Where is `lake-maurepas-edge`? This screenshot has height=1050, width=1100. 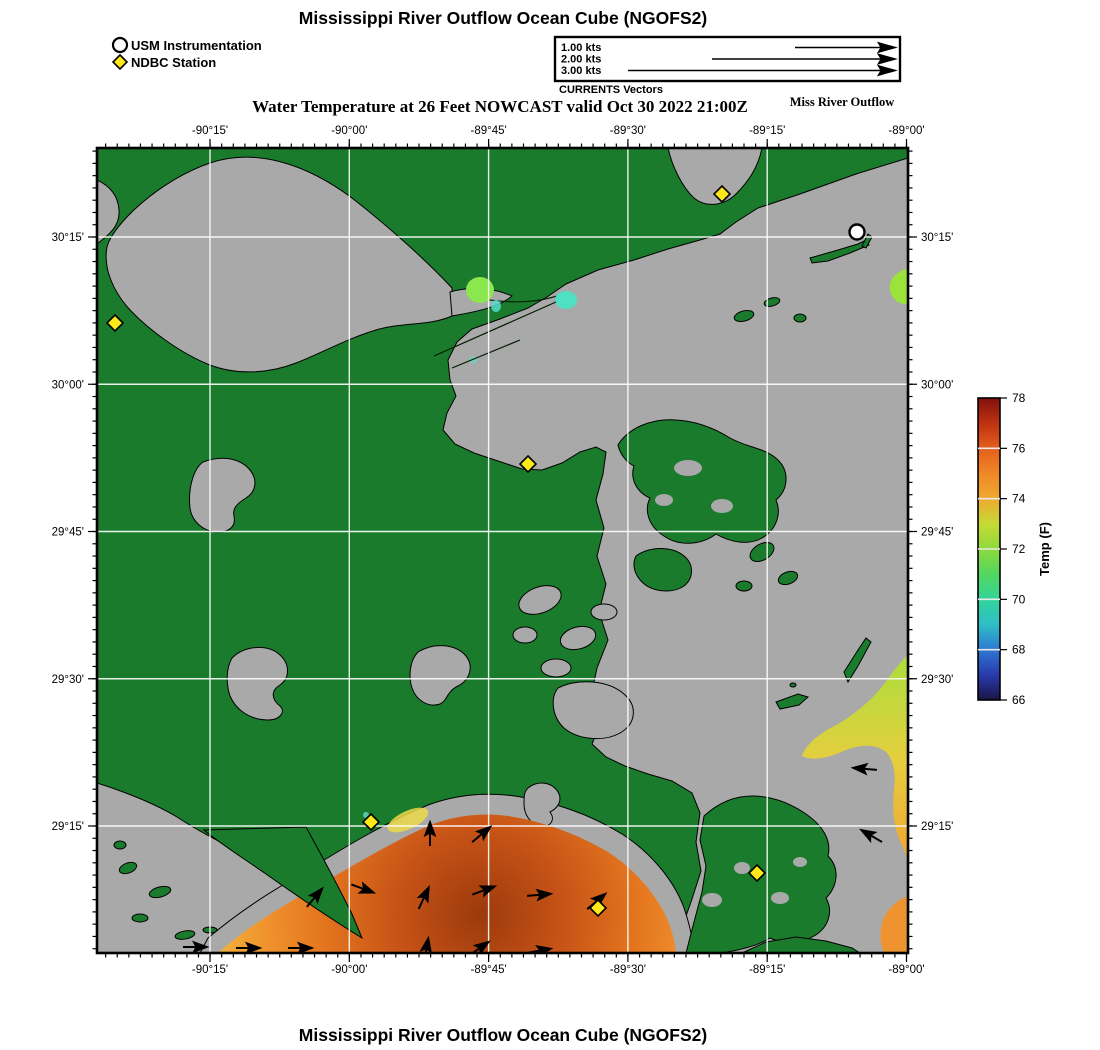
lake-maurepas-edge is located at coordinates (108, 212).